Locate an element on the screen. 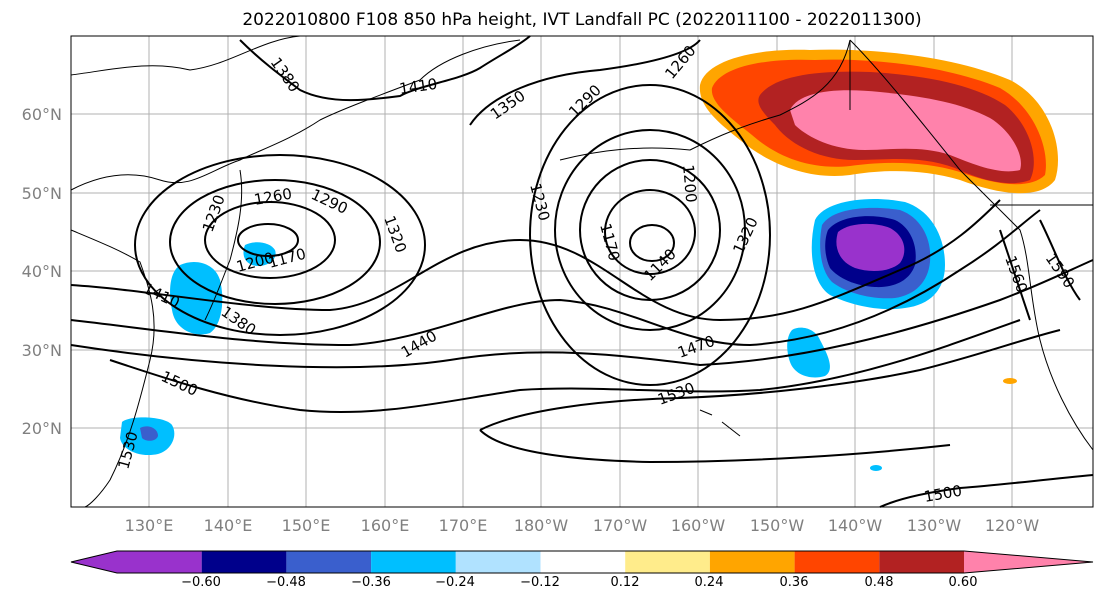  latitude-axis: 60°N 50°N 40°N 30°N 20°N is located at coordinates (42, 271).